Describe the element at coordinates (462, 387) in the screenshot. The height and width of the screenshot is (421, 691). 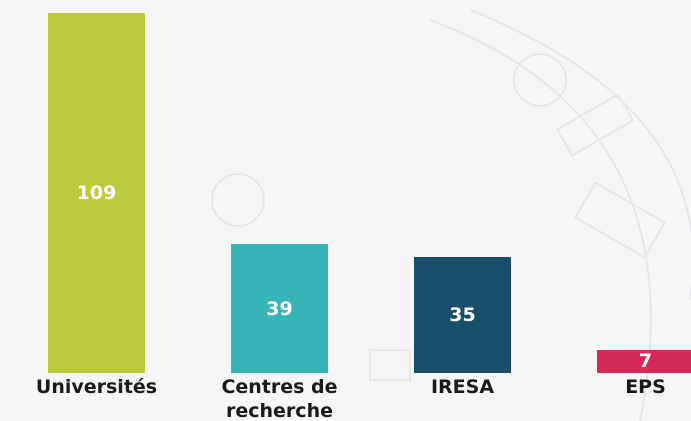
I see `category-label: IRESA` at that location.